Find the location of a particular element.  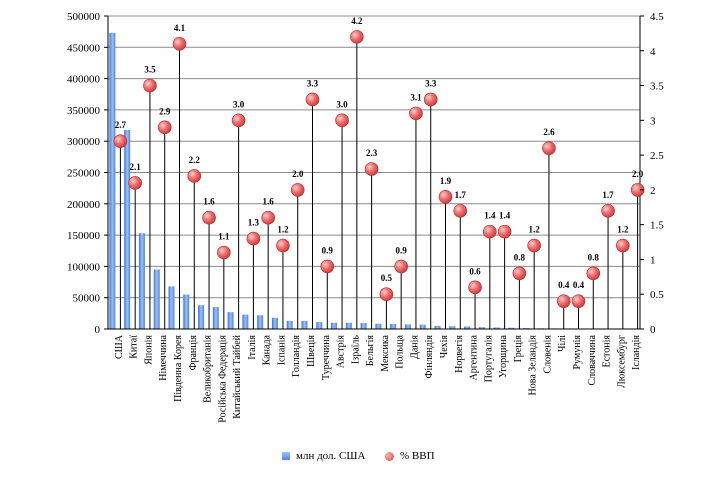

legend-bar-label: млн дол. США is located at coordinates (331, 456).